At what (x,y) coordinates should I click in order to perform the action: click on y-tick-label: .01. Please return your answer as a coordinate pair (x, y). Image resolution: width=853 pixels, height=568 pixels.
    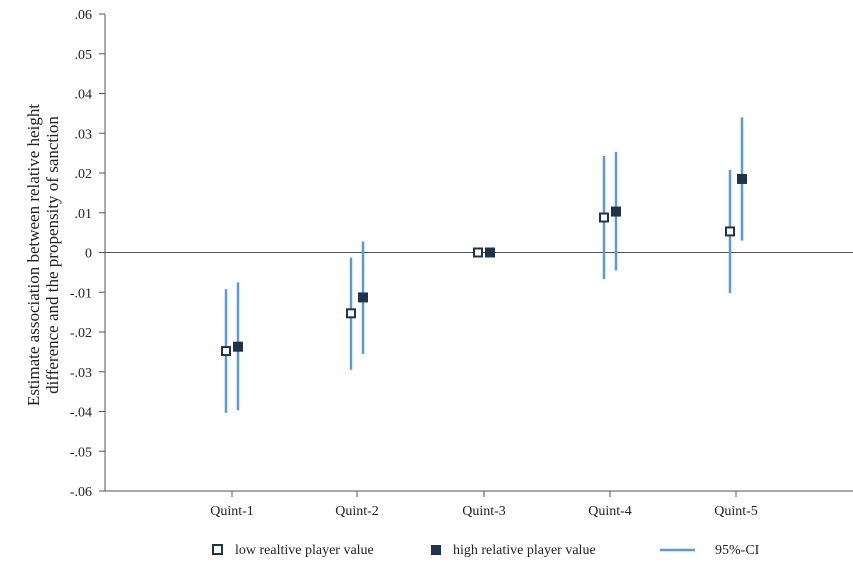
    Looking at the image, I should click on (84, 214).